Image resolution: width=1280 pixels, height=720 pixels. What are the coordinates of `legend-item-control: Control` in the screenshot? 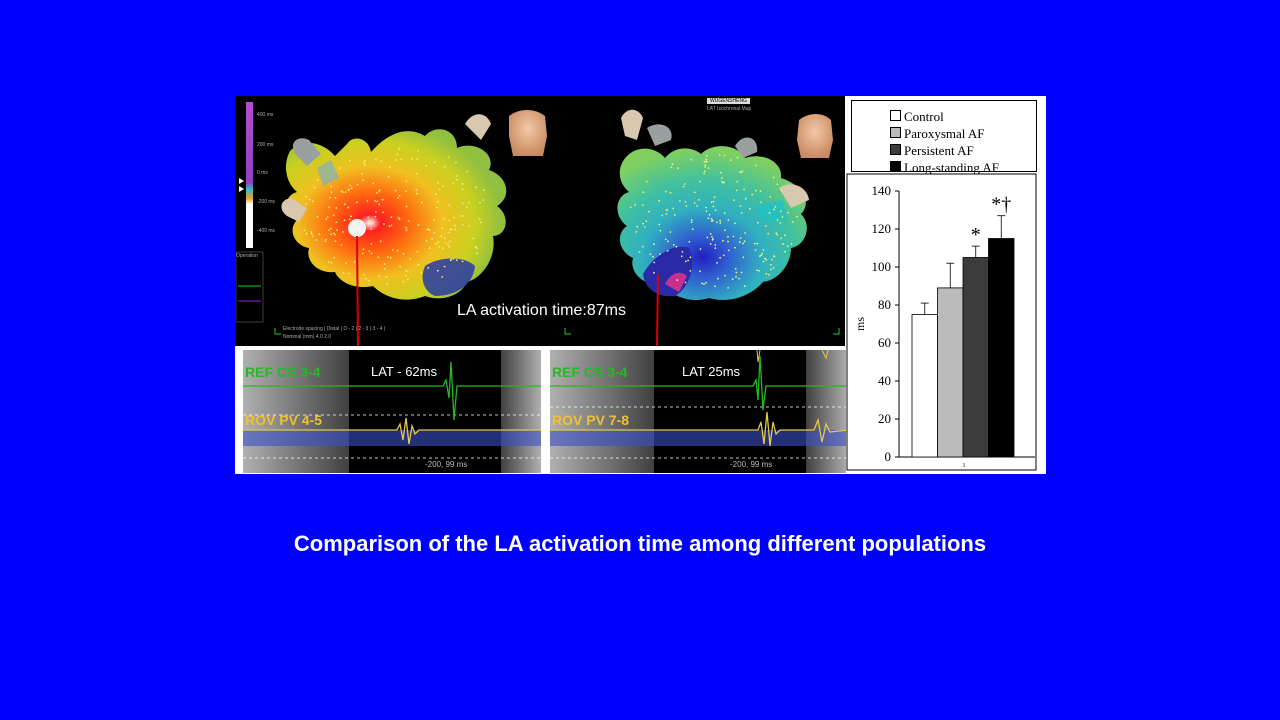 It's located at (917, 117).